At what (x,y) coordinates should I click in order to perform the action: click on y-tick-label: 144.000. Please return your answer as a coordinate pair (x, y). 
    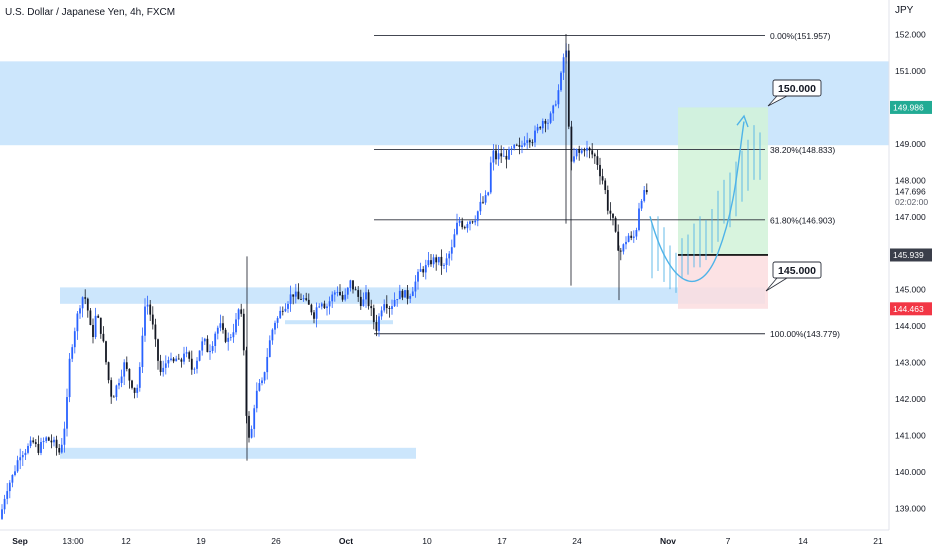
    Looking at the image, I should click on (910, 326).